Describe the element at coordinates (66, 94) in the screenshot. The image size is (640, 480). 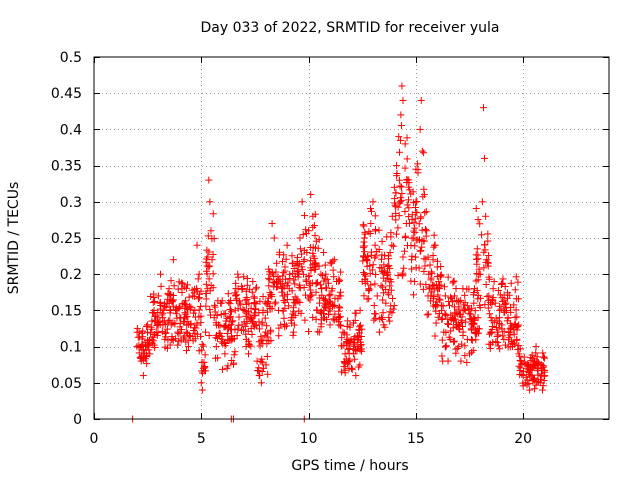
I see `y-tick-label: 0.45` at that location.